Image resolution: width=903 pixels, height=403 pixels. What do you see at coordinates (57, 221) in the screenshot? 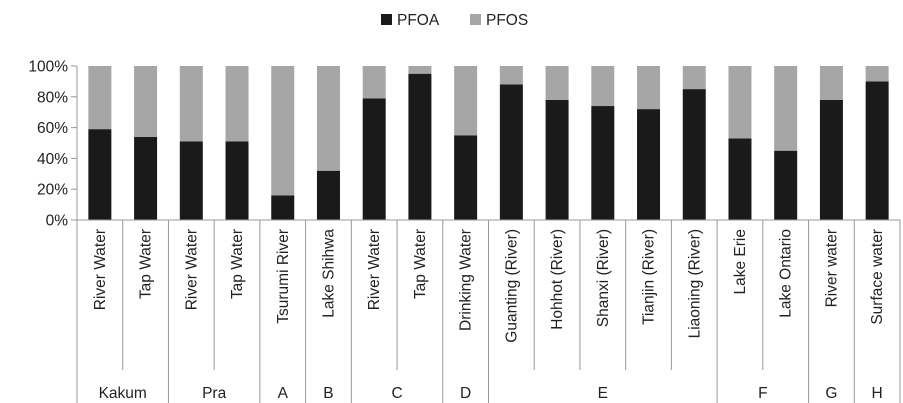
I see `y-tick-label: 0%` at bounding box center [57, 221].